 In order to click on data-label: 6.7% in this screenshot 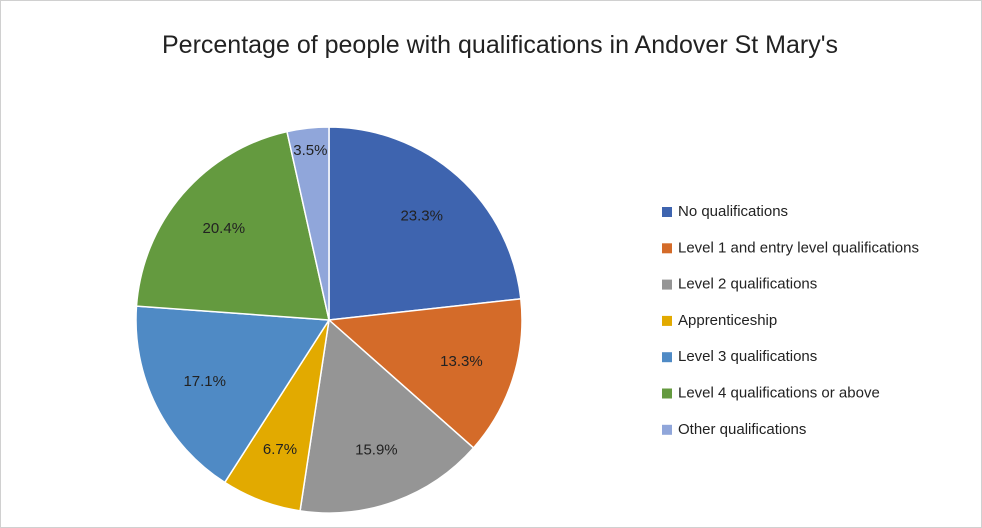, I will do `click(280, 449)`.